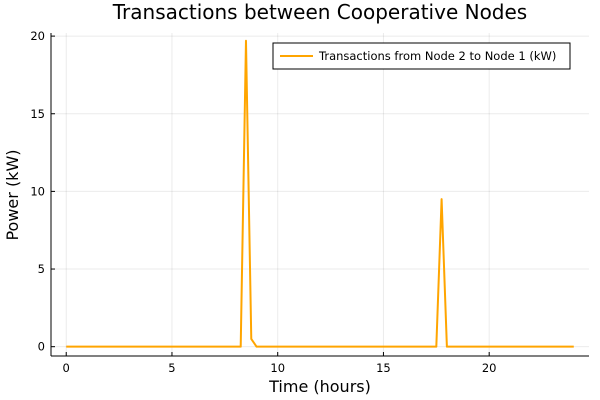 The height and width of the screenshot is (400, 600). Describe the element at coordinates (383, 368) in the screenshot. I see `x-tick-label: 15` at that location.